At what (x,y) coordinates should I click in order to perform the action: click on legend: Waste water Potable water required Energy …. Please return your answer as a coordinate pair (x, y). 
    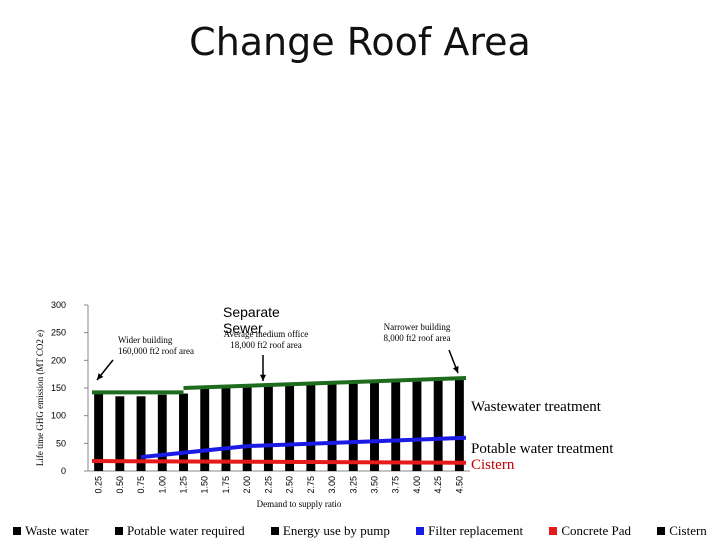
    Looking at the image, I should click on (360, 531).